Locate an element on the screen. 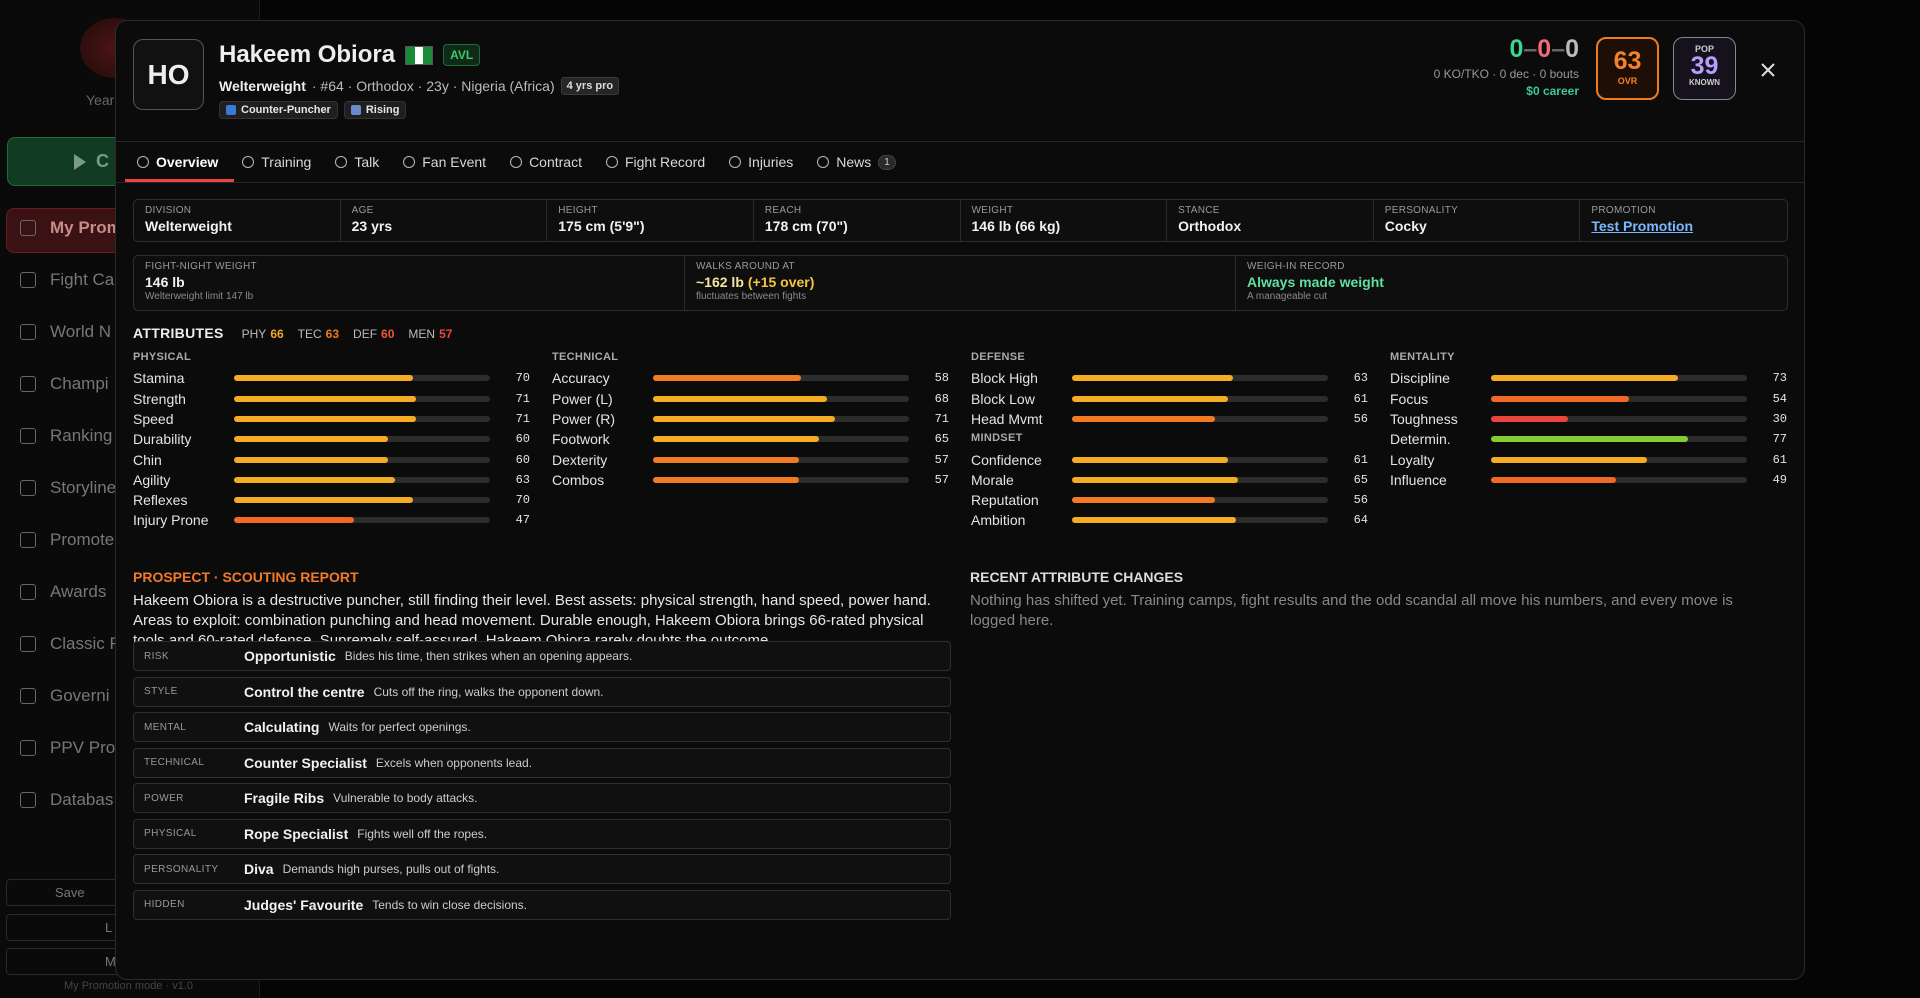 The width and height of the screenshot is (1920, 998). attribute-row: Discipline 73 is located at coordinates (1595, 378).